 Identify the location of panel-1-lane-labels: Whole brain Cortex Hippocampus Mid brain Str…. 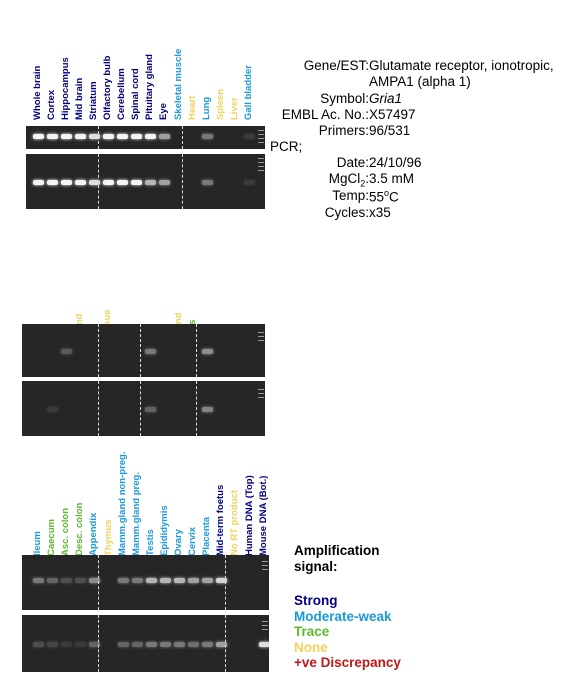
(146, 65).